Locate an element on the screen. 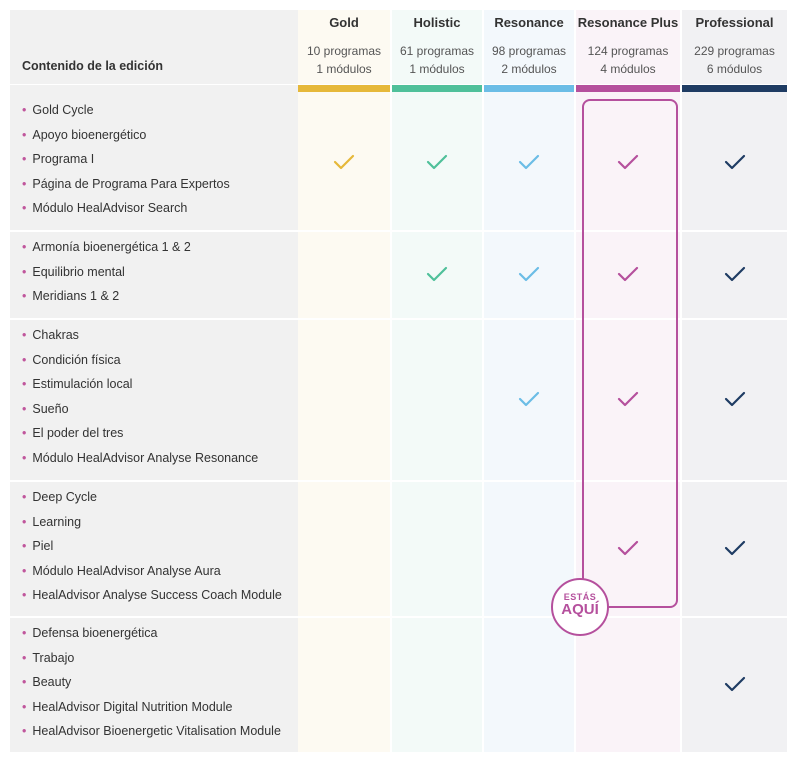  edition-name: Professional is located at coordinates (734, 22).